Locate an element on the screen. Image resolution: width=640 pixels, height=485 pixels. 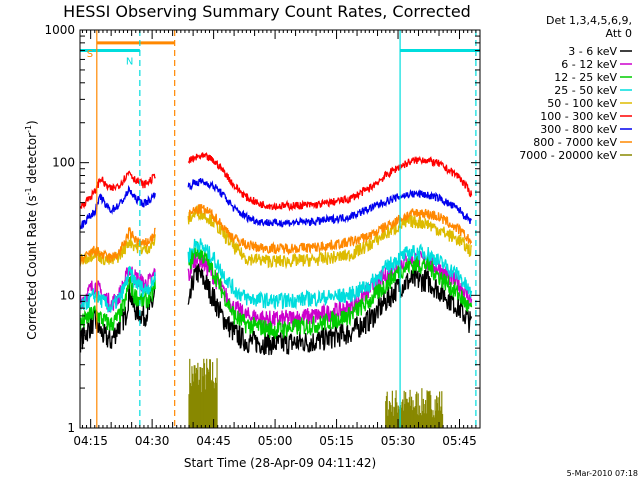
legend-header-line2: Att 0 is located at coordinates (619, 33).